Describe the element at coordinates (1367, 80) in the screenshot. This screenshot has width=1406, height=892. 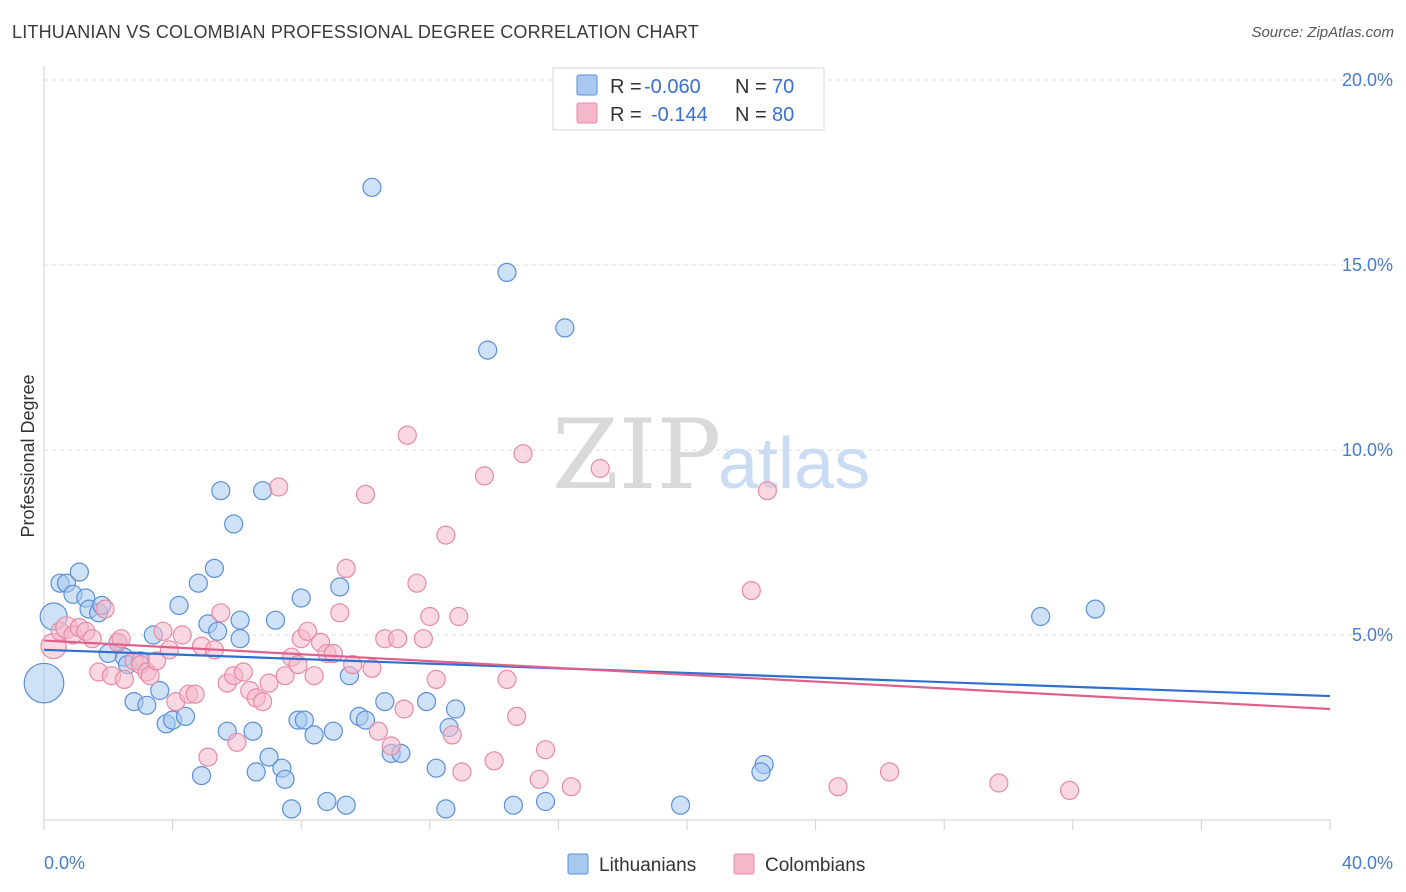
I see `y-tick-label: 20.0%` at that location.